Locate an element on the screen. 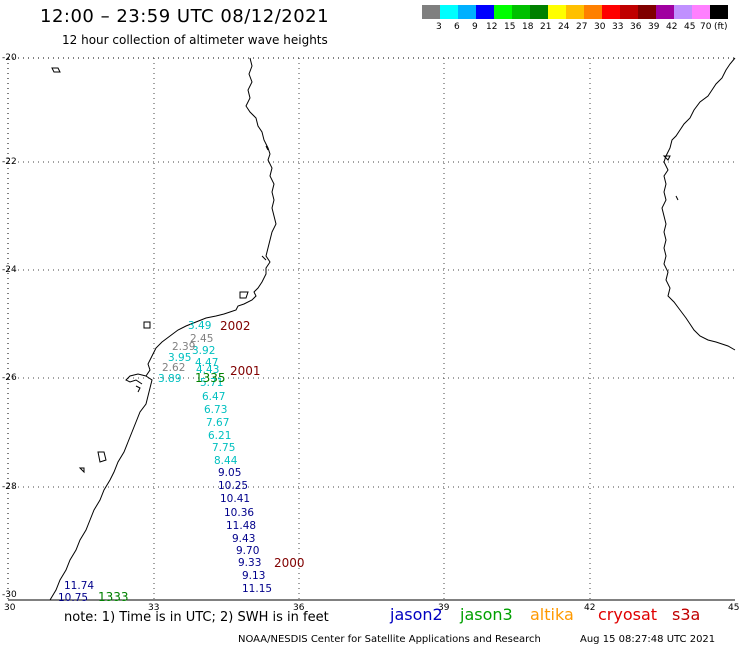 The width and height of the screenshot is (740, 650). legend-label-24: 24 is located at coordinates (564, 27).